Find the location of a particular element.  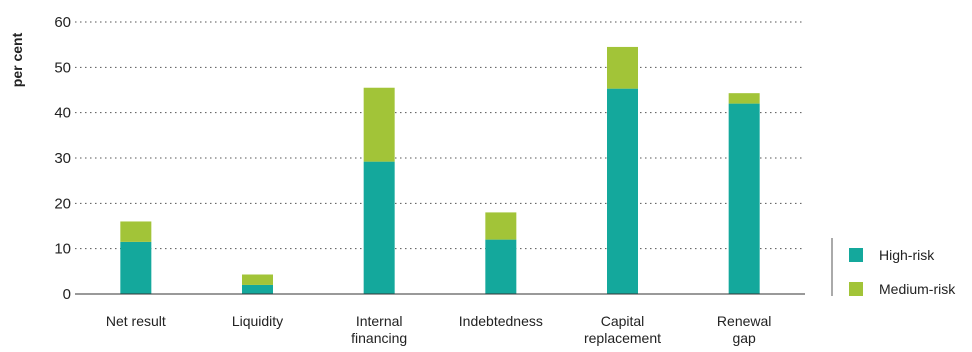

x-category-label: Renewal gap is located at coordinates (744, 329).